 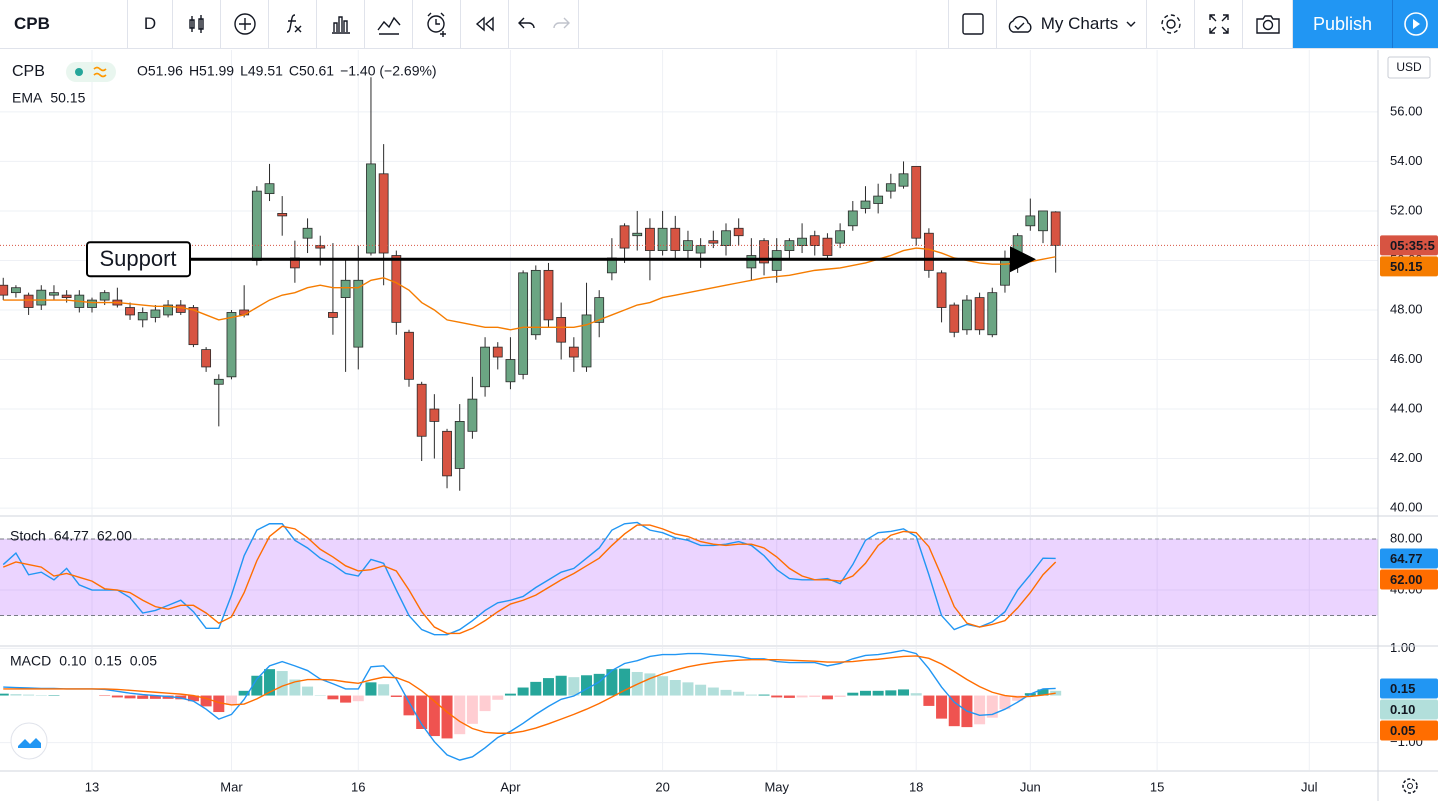 I want to click on ohlc-value: L49.51, so click(x=261, y=71).